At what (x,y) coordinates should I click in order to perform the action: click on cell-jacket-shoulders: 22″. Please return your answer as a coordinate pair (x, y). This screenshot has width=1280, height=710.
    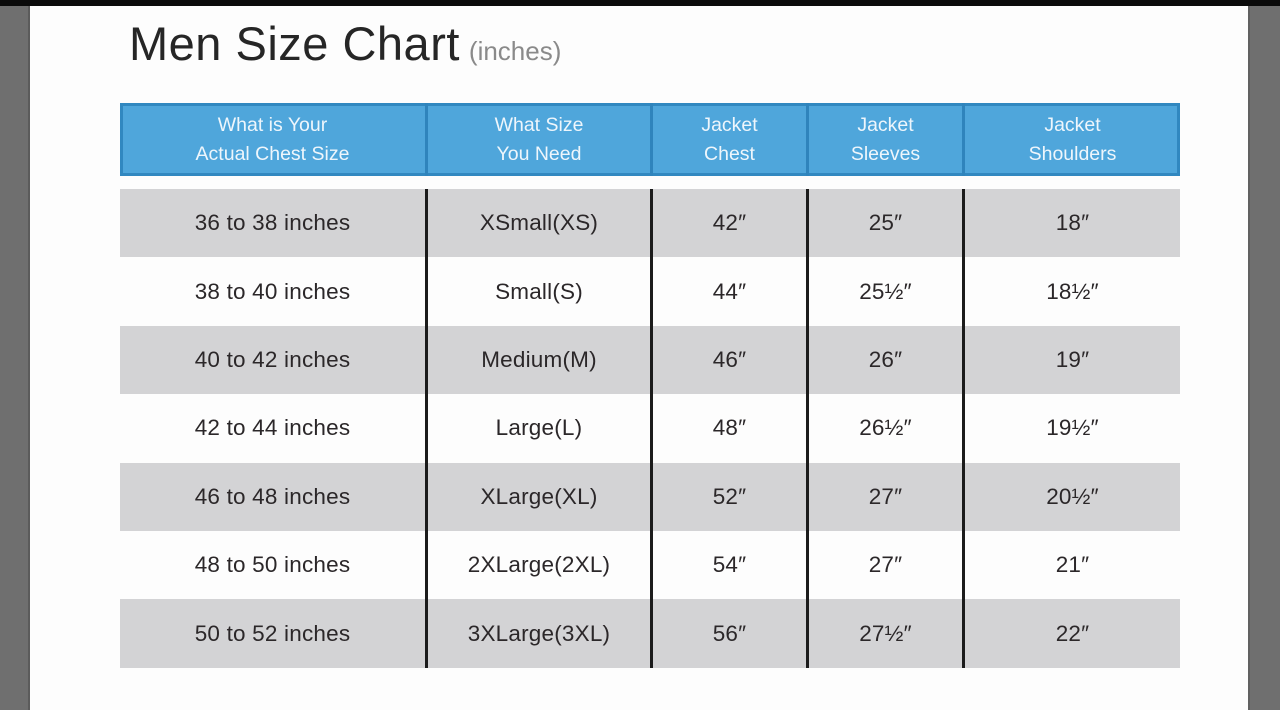
    Looking at the image, I should click on (1071, 633).